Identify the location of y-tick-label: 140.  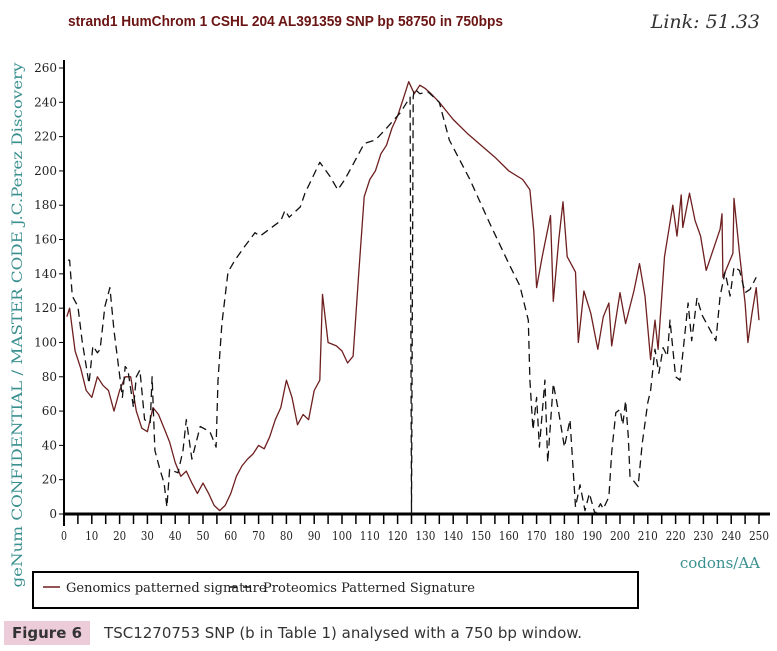
(45, 274).